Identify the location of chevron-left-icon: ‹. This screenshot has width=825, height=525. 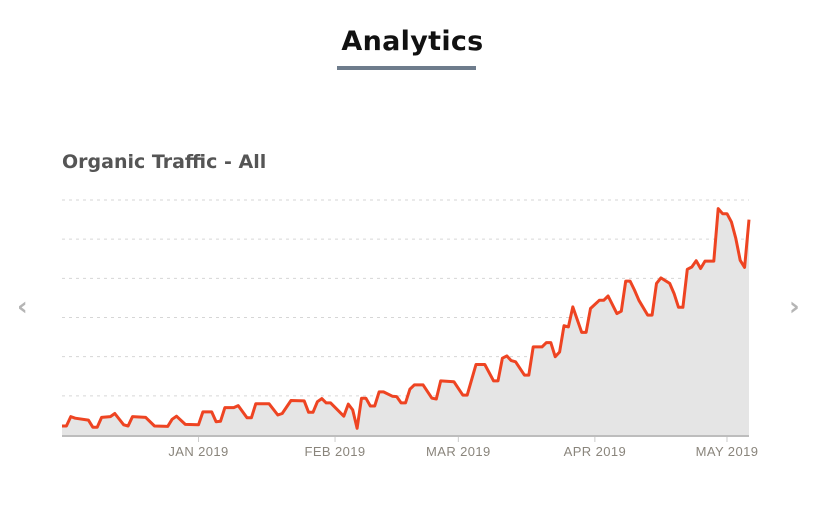
(22, 307).